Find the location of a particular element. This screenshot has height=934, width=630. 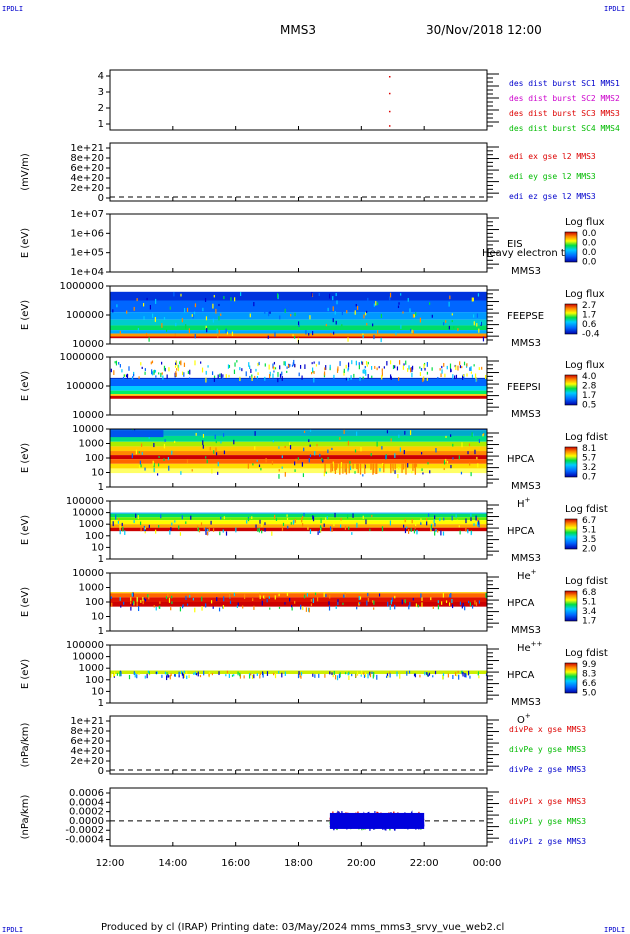

header-datetime: 30/Nov/2018 12:00 is located at coordinates (484, 30).